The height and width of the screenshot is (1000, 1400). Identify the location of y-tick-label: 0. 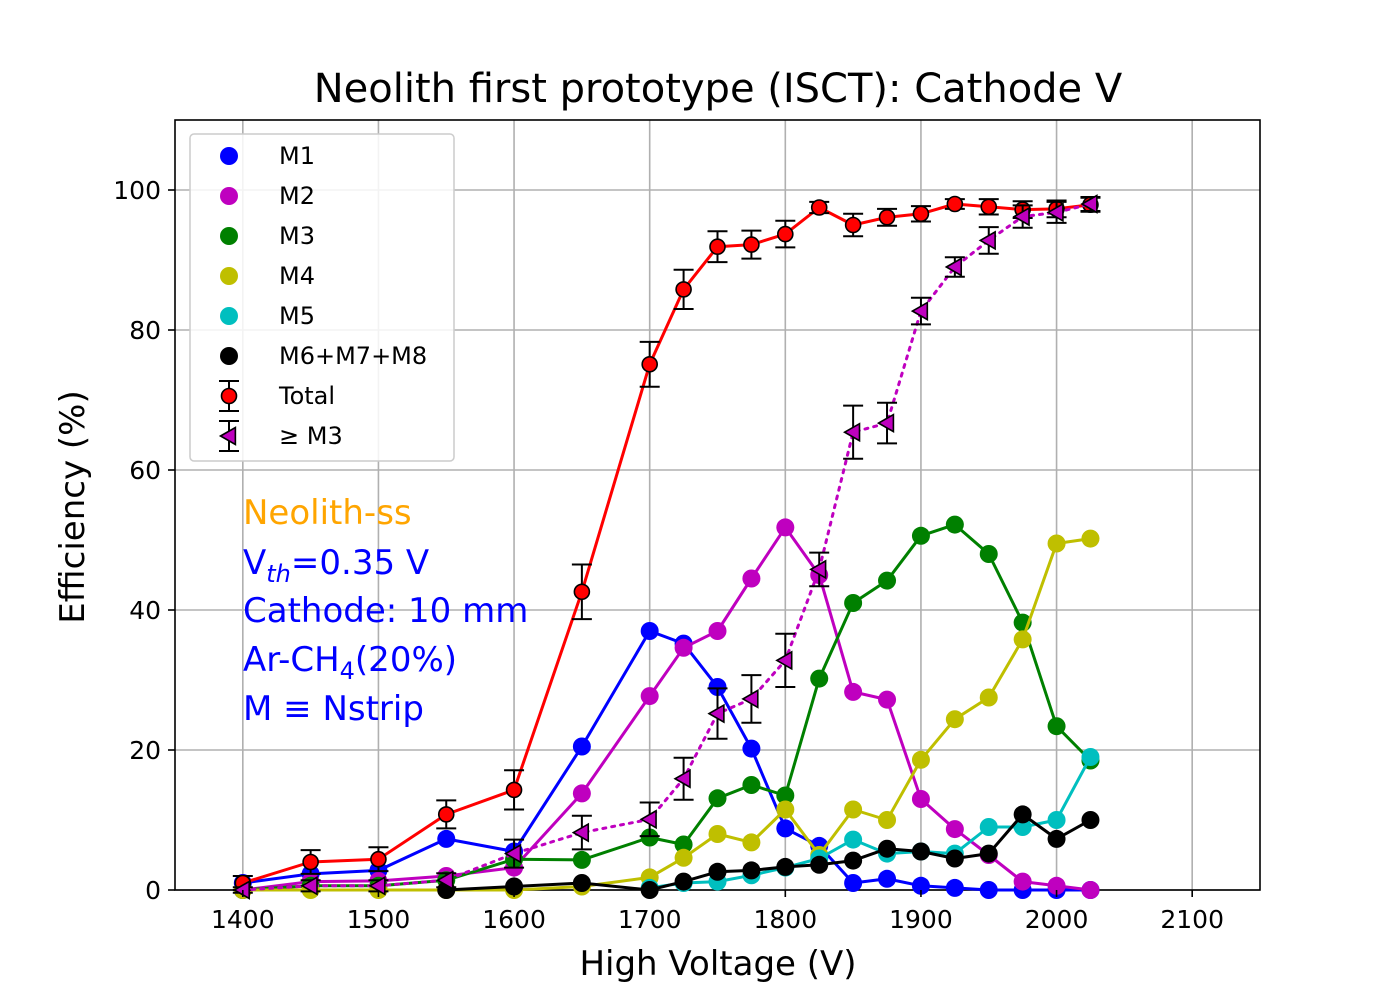
(153, 890).